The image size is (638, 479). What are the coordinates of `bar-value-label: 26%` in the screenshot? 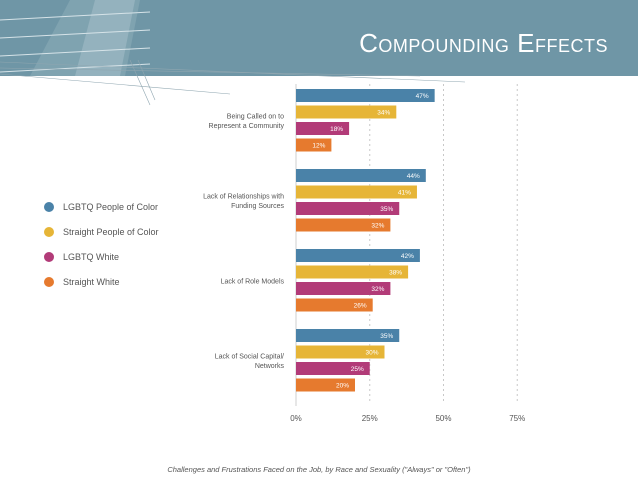 It's located at (360, 306).